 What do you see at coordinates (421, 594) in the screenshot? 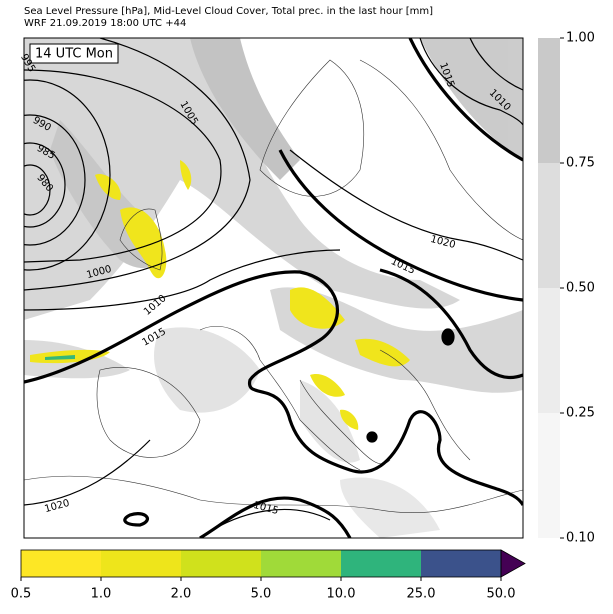
I see `precip-tick-label: 25.0` at bounding box center [421, 594].